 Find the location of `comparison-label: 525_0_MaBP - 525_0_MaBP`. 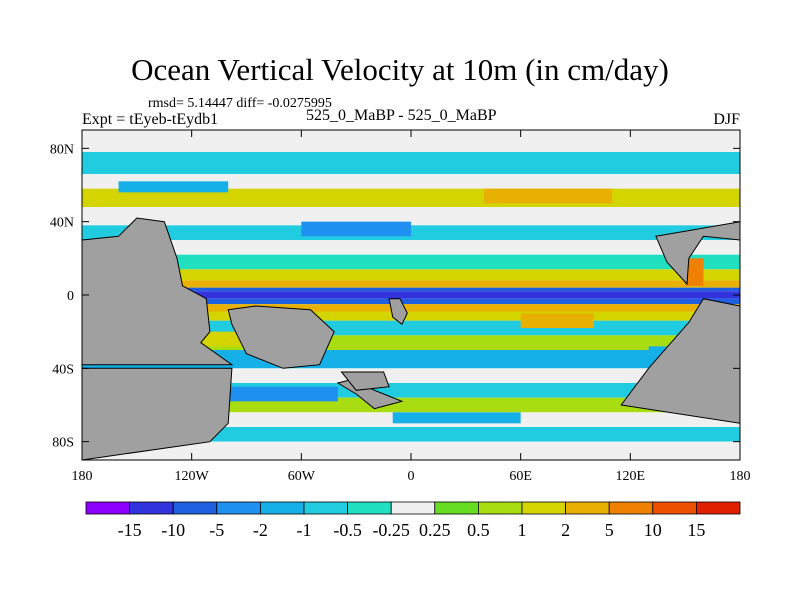

comparison-label: 525_0_MaBP - 525_0_MaBP is located at coordinates (401, 115).